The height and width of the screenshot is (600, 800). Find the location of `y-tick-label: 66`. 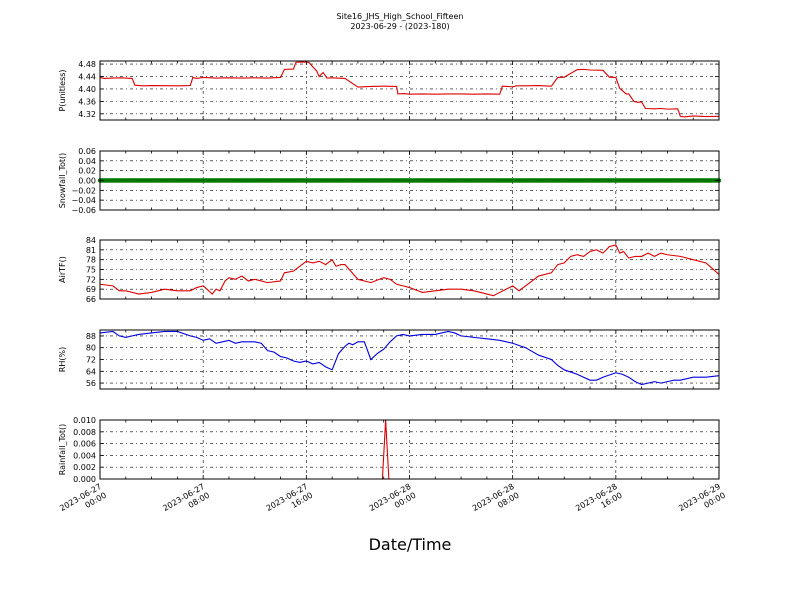

y-tick-label: 66 is located at coordinates (91, 299).